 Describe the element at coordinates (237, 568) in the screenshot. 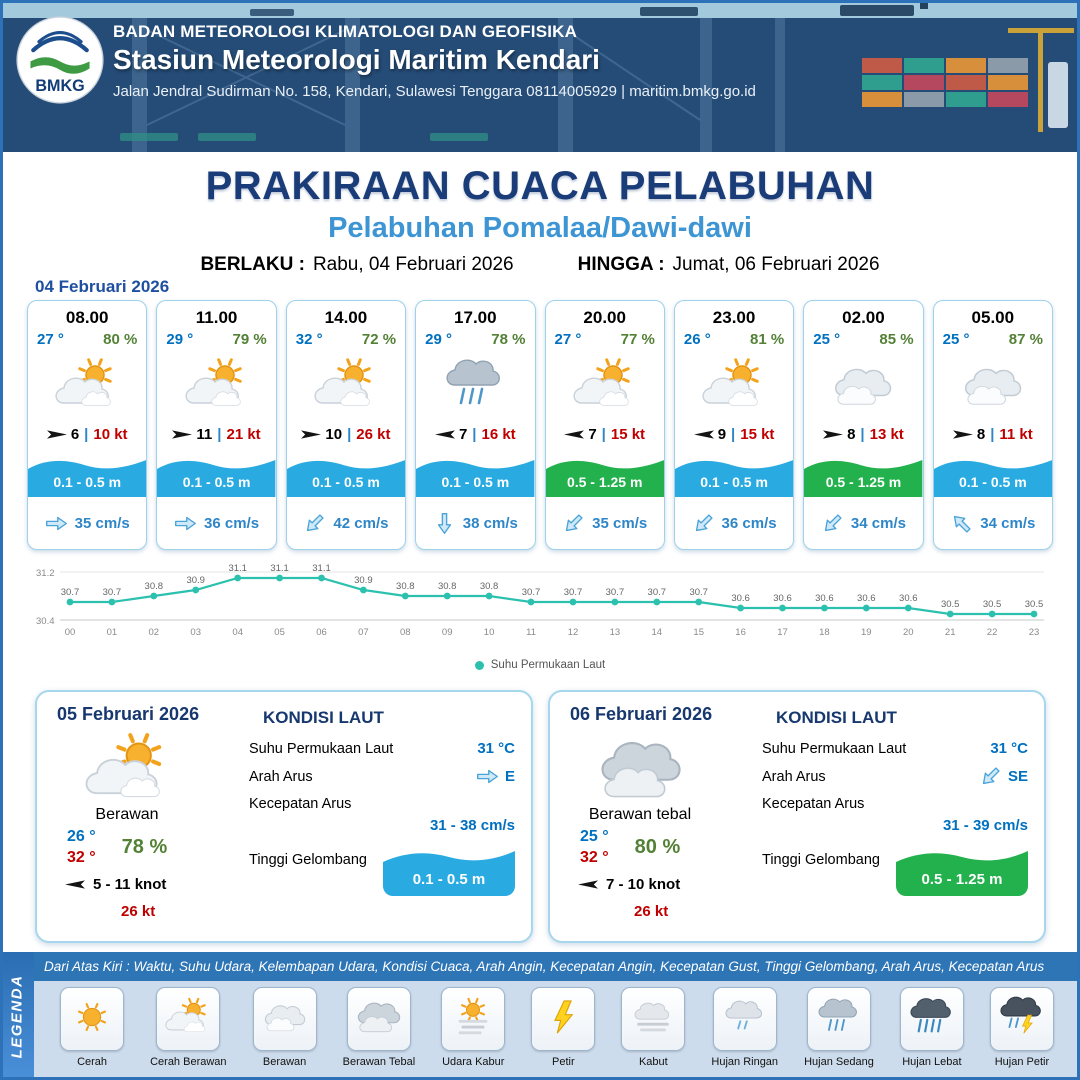

I see `svg-text: 31.1` at that location.